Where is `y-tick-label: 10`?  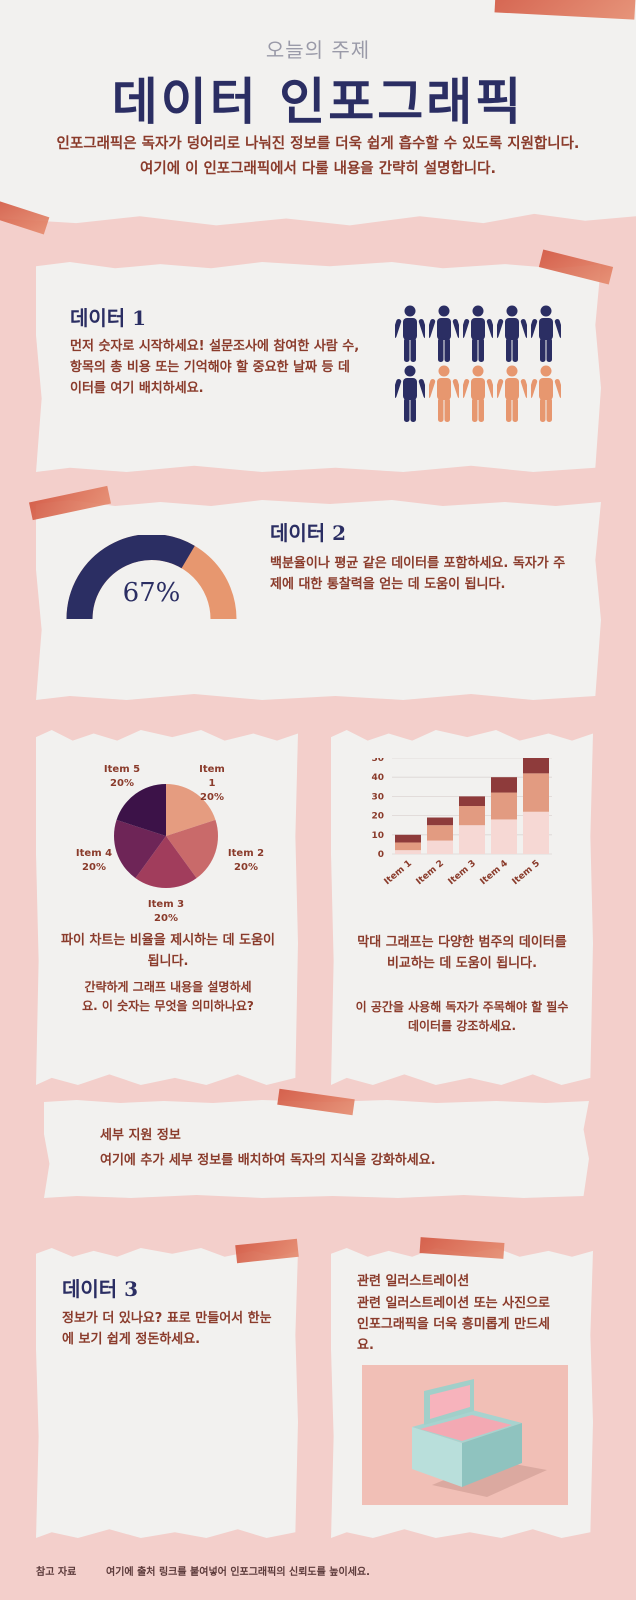
y-tick-label: 10 is located at coordinates (377, 836).